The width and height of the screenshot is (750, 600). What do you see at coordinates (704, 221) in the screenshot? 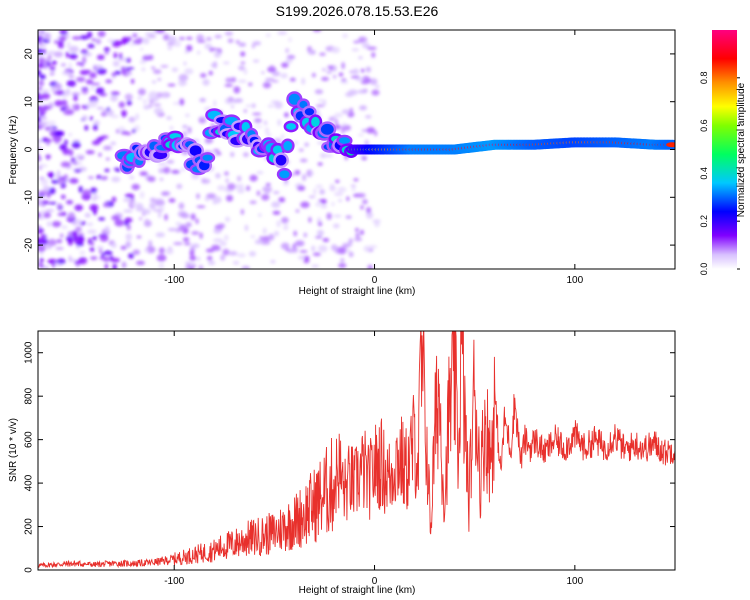
I see `colorbar-tick-label: 0.2` at bounding box center [704, 221].